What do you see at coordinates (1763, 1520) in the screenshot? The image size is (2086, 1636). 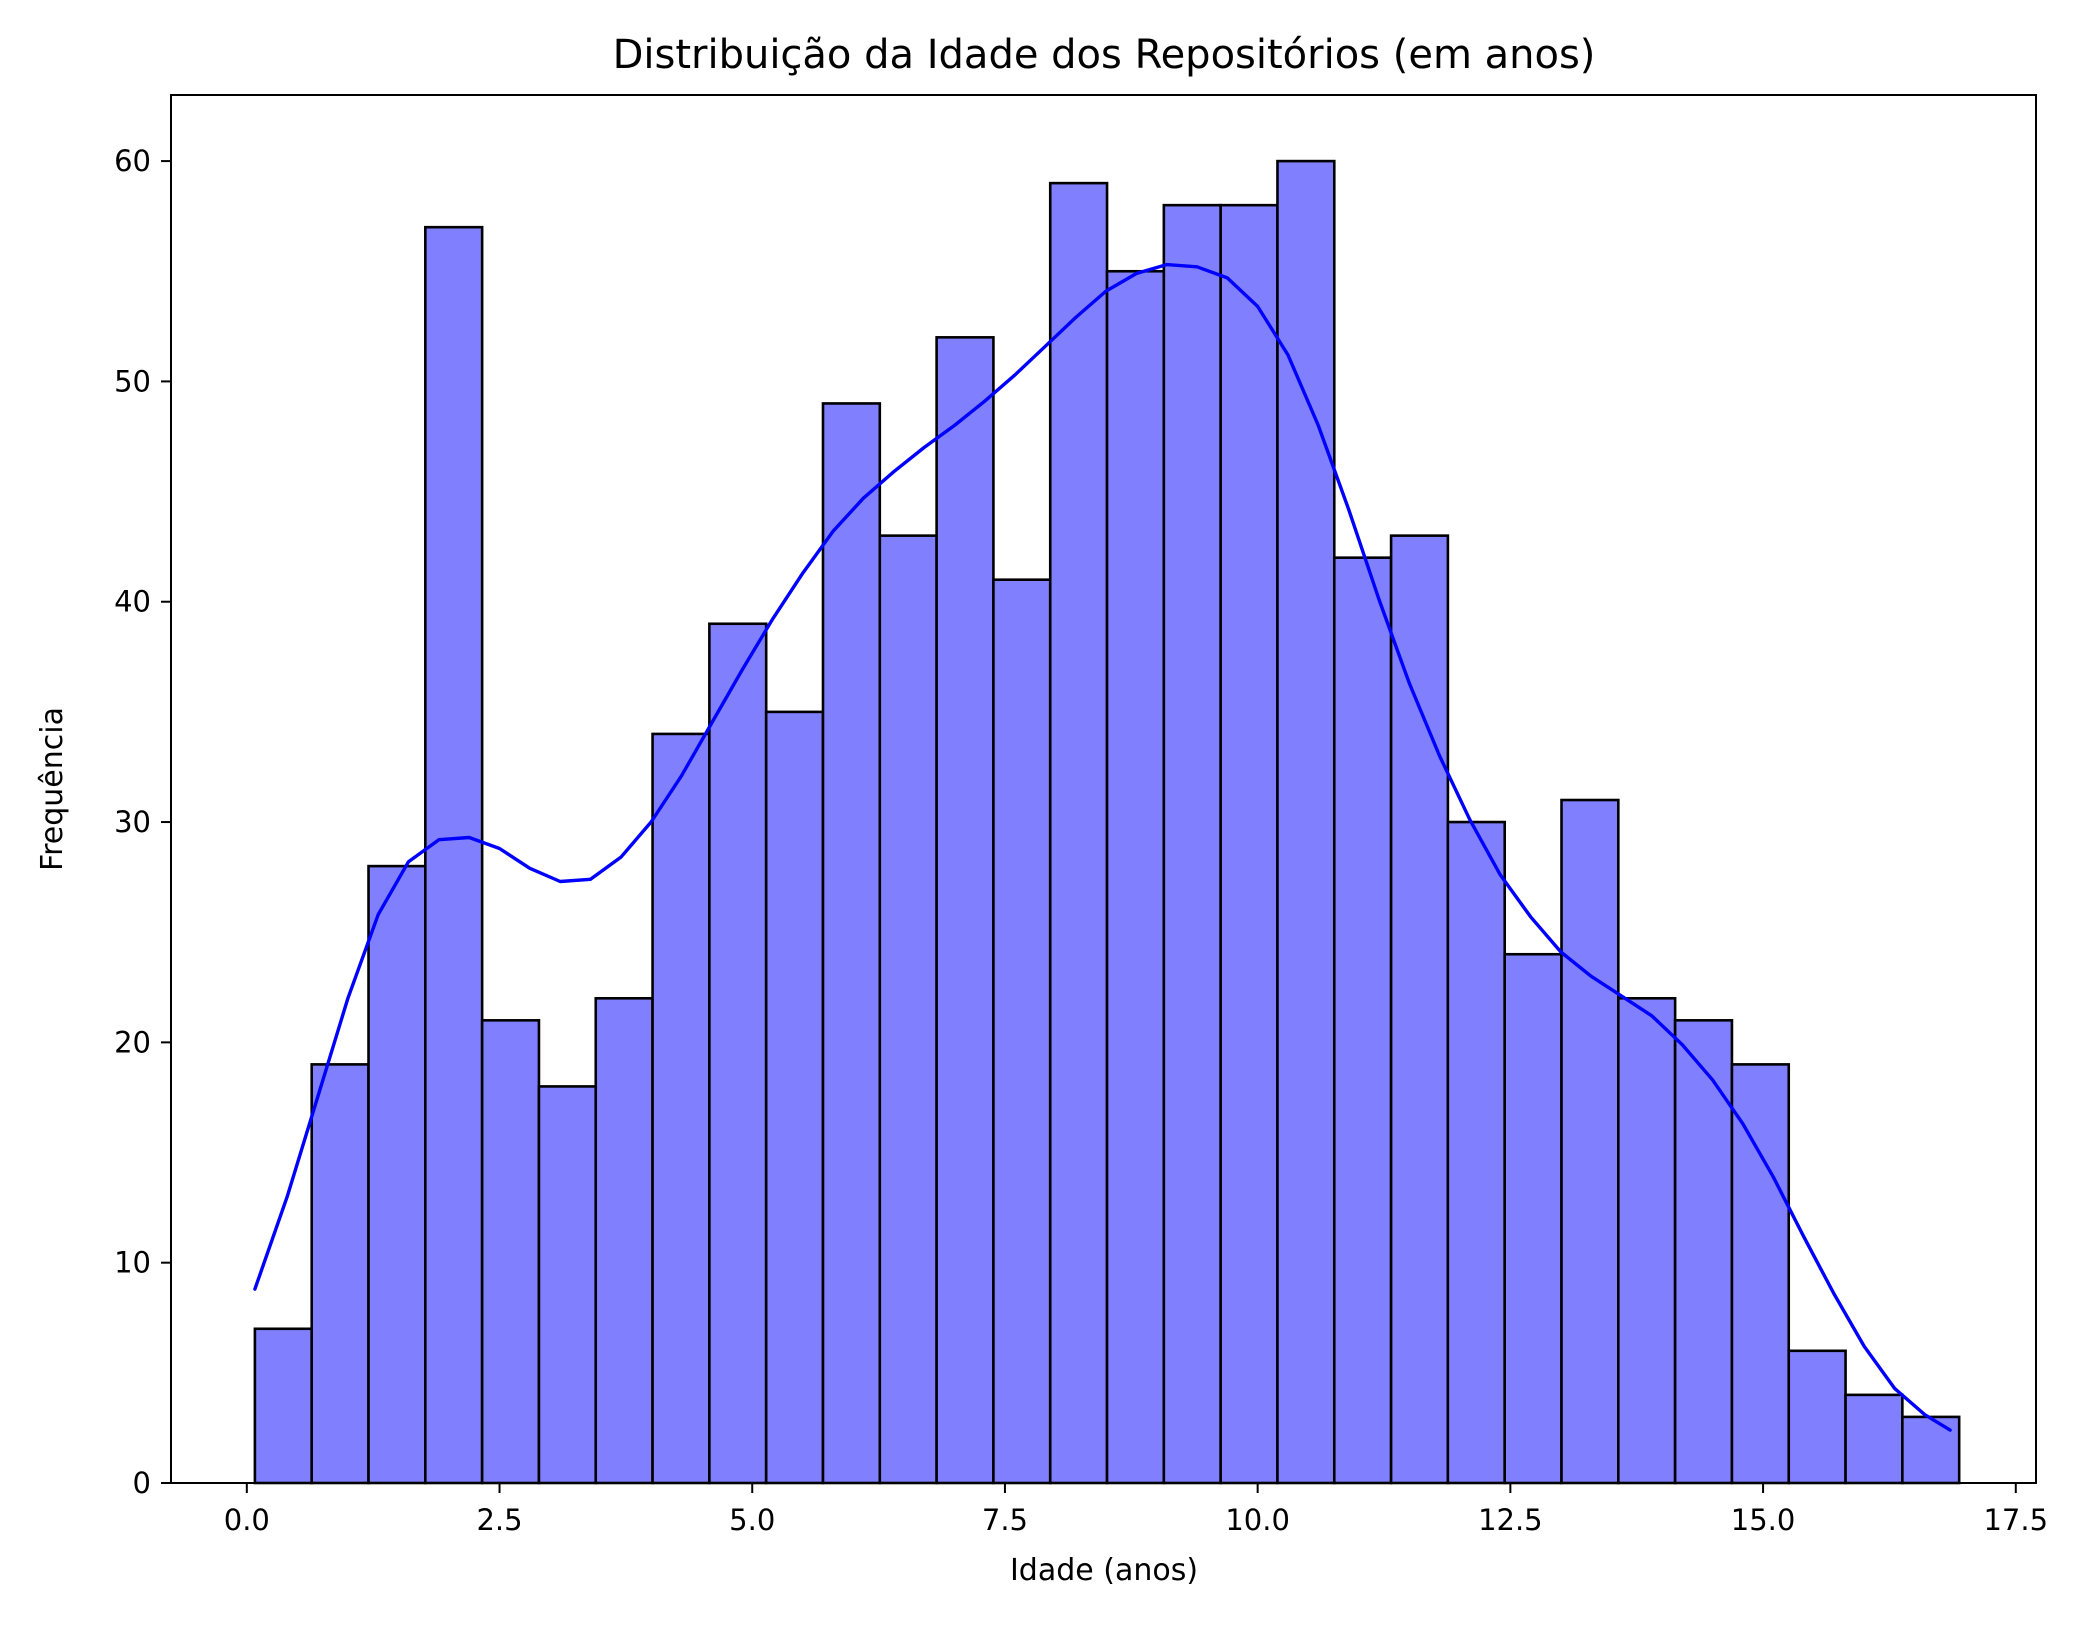 I see `x-tick-label: 15.0` at bounding box center [1763, 1520].